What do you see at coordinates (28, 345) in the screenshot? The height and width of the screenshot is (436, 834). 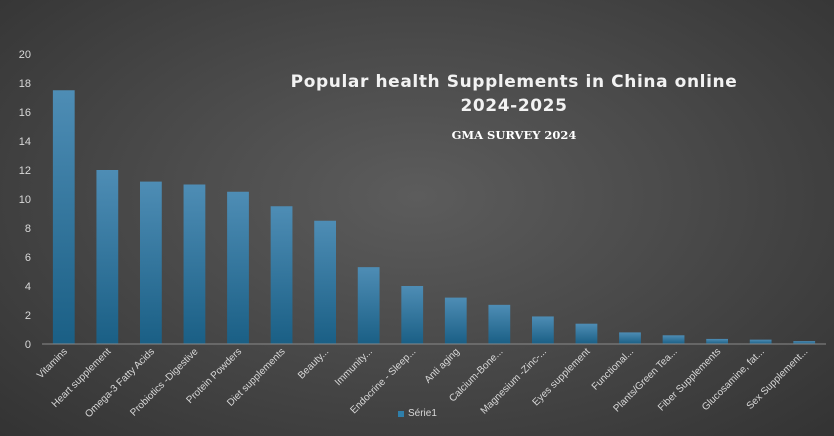 I see `y-tick-label: 0` at bounding box center [28, 345].